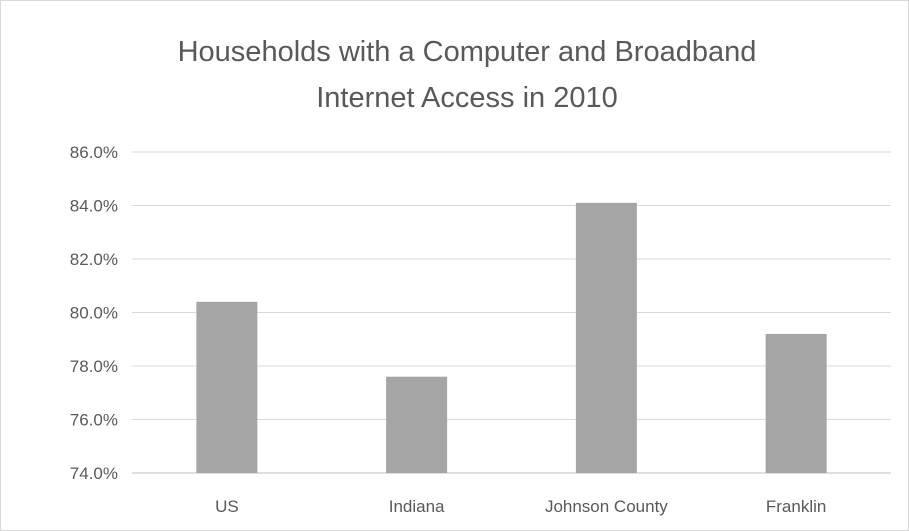  What do you see at coordinates (606, 506) in the screenshot?
I see `x-tick-label: Johnson County` at bounding box center [606, 506].